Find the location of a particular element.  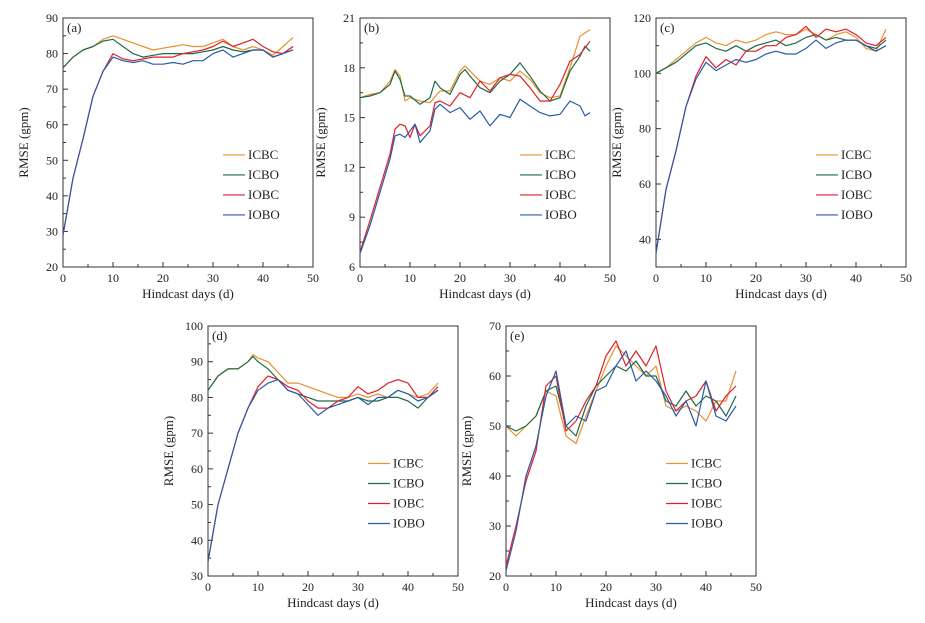

panel-label: (b) is located at coordinates (371, 27).